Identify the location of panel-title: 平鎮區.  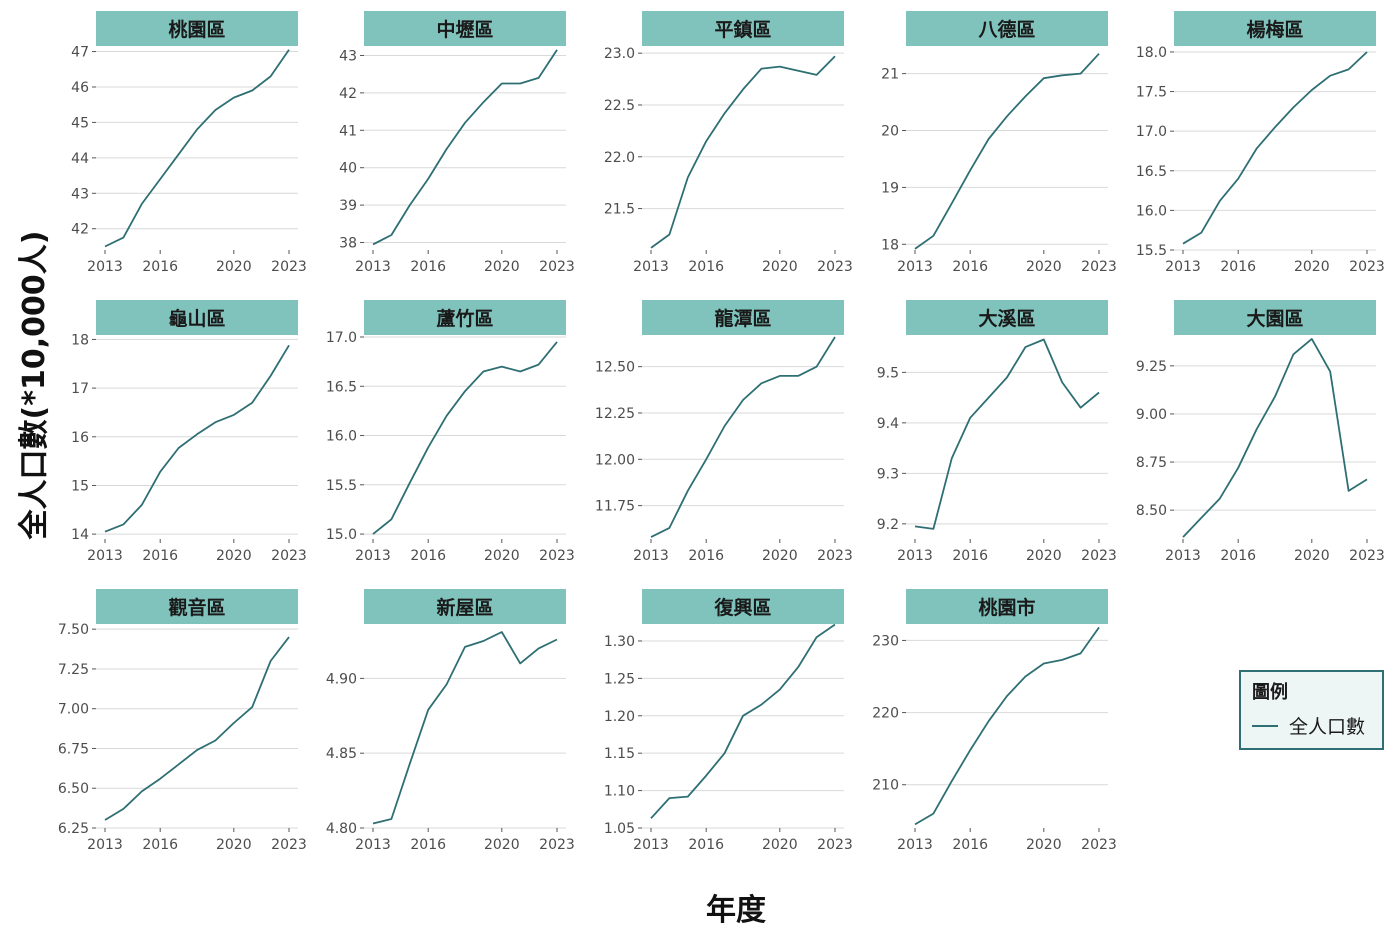
(742, 29).